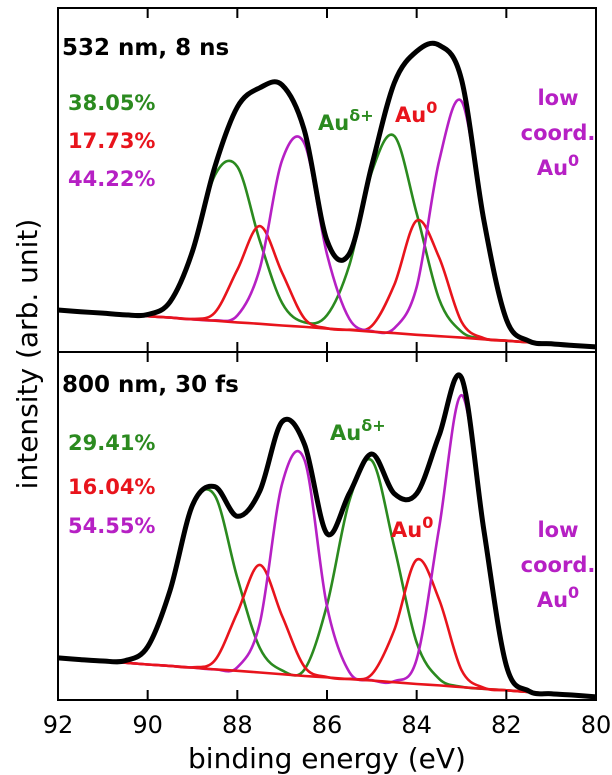  Describe the element at coordinates (327, 758) in the screenshot. I see `x-axis-label: binding energy (eV)` at that location.